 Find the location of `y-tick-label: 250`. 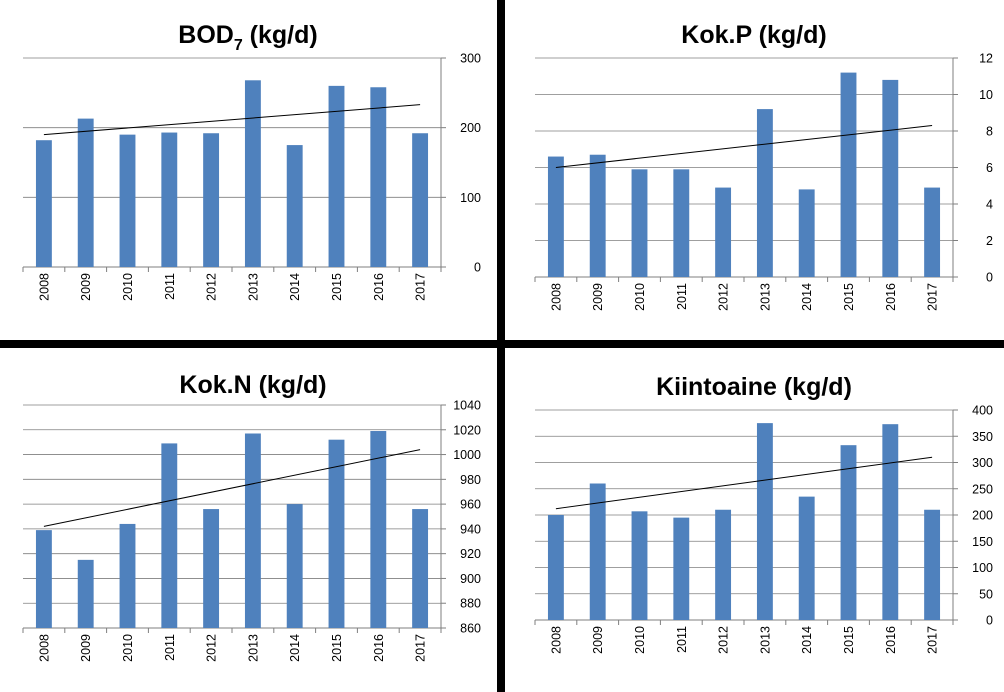

y-tick-label: 250 is located at coordinates (982, 489).